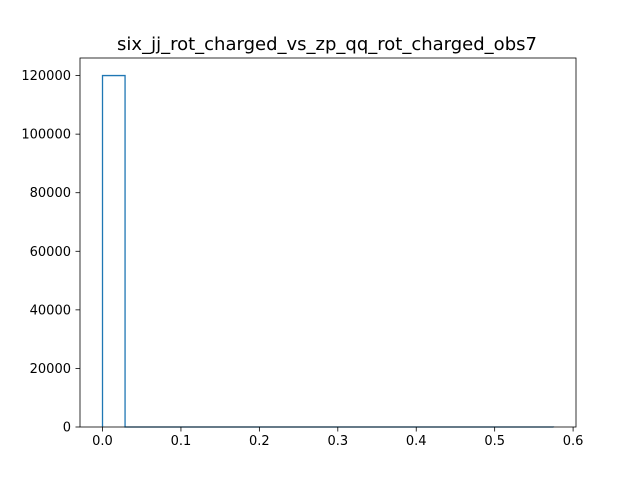  I want to click on x-tick-label: 0.2, so click(259, 441).